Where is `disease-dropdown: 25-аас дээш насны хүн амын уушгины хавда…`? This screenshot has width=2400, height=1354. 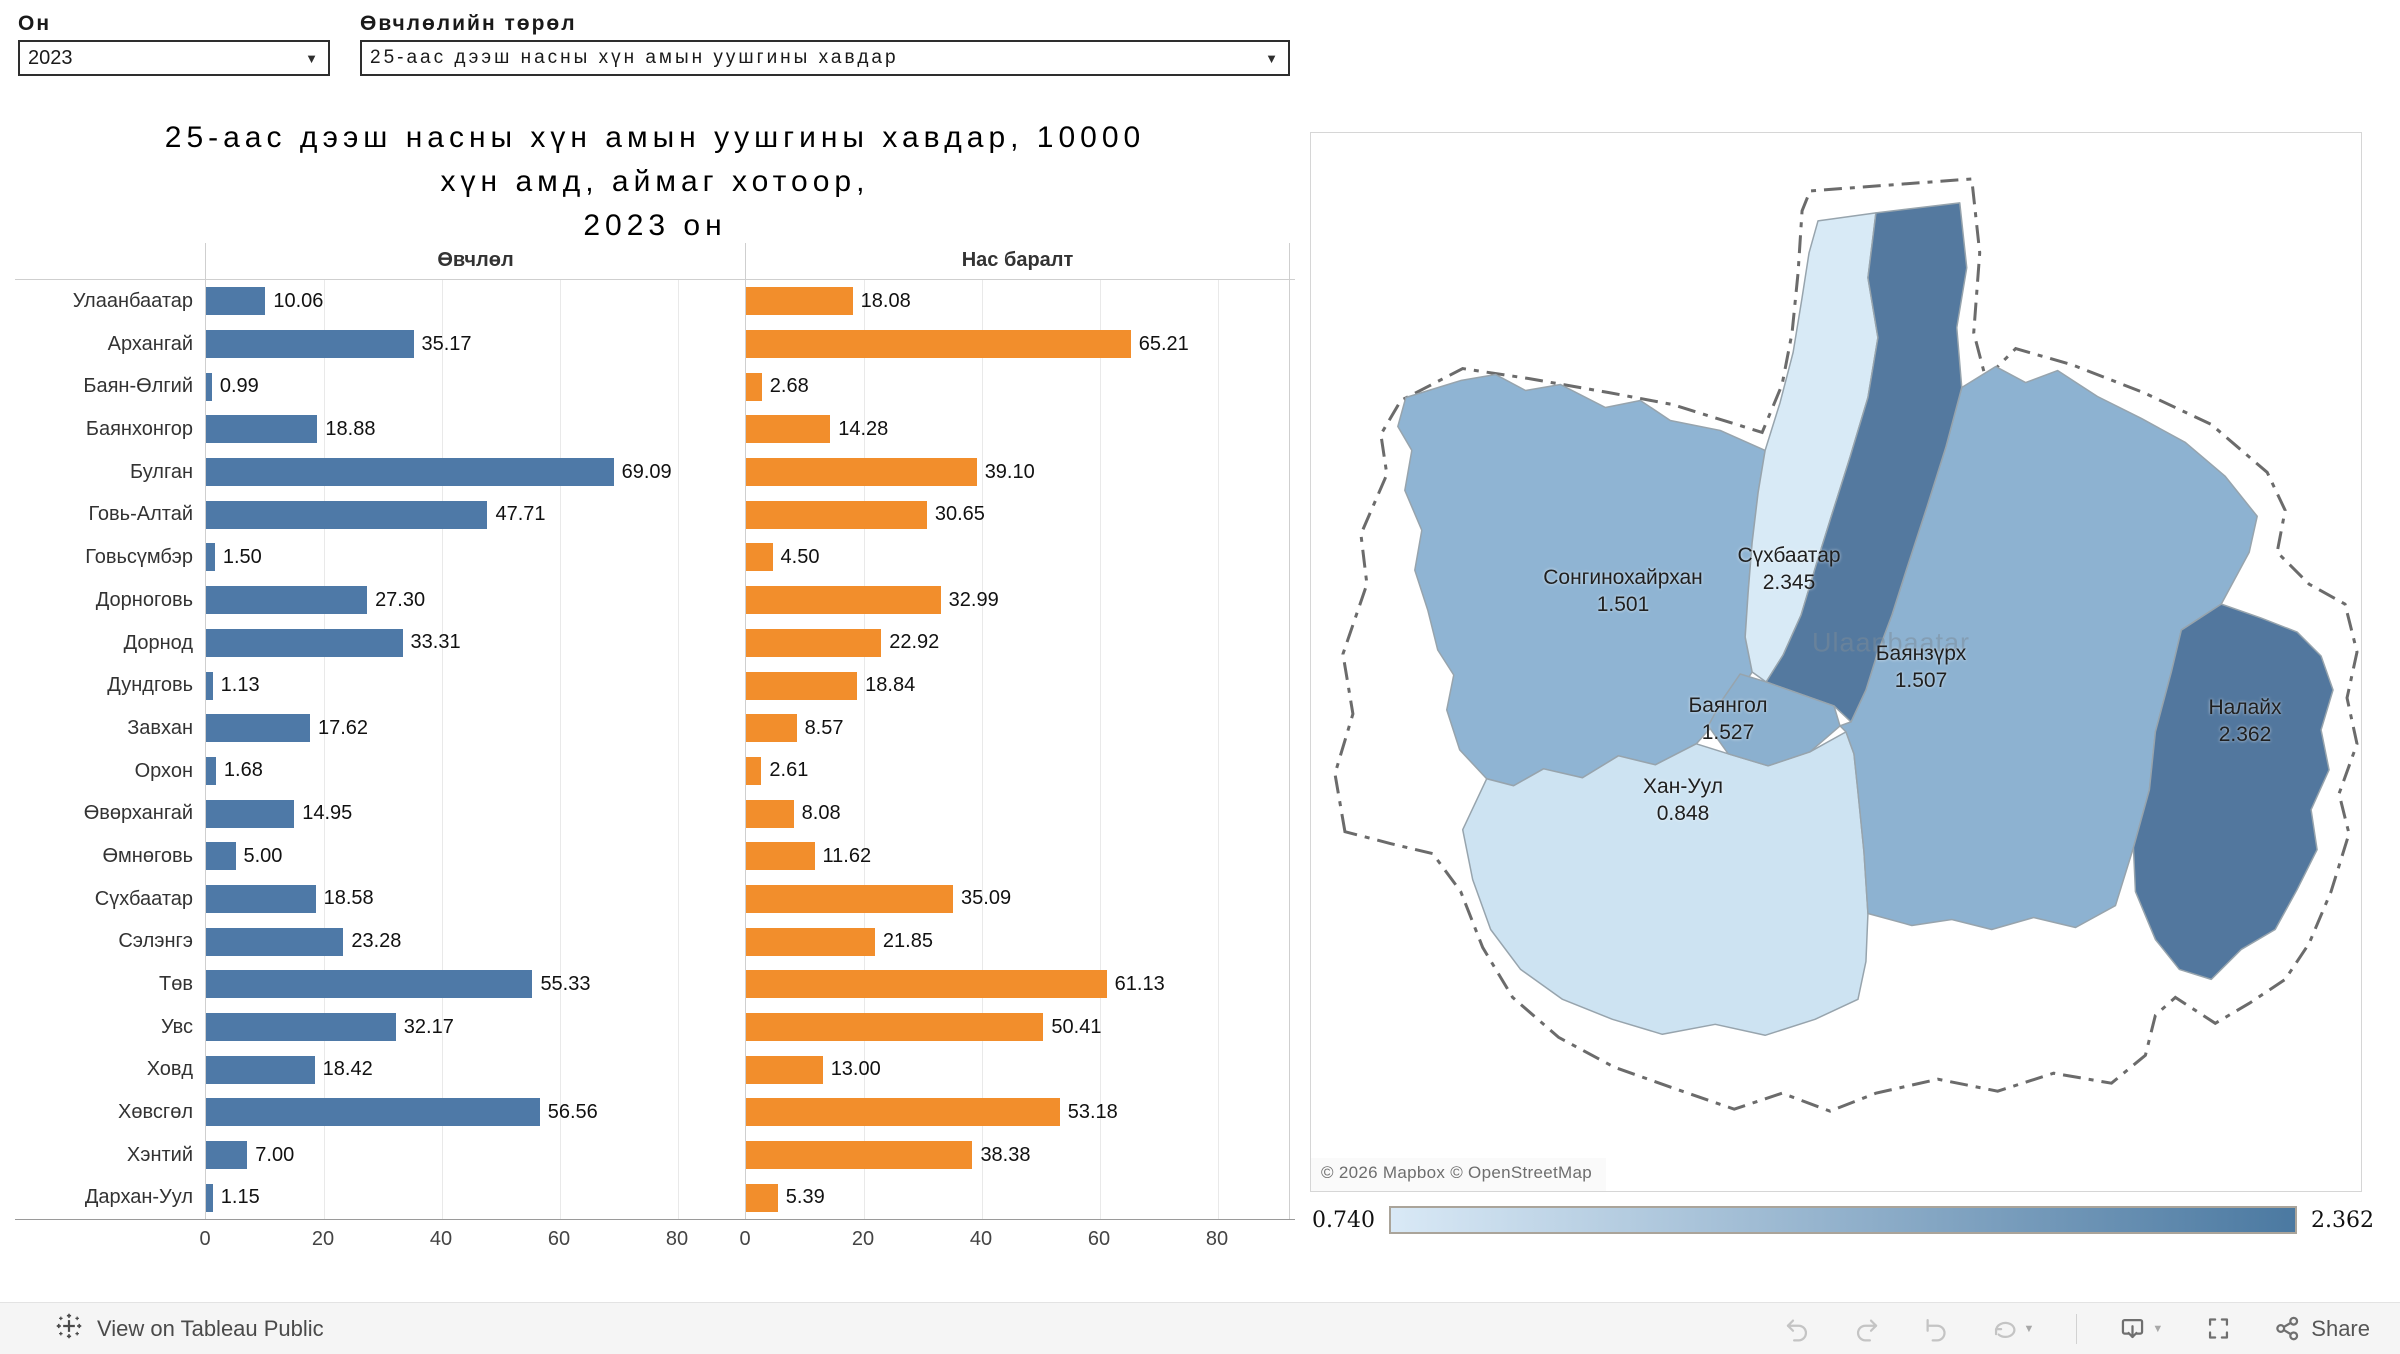 disease-dropdown: 25-аас дээш насны хүн амын уушгины хавда… is located at coordinates (825, 58).